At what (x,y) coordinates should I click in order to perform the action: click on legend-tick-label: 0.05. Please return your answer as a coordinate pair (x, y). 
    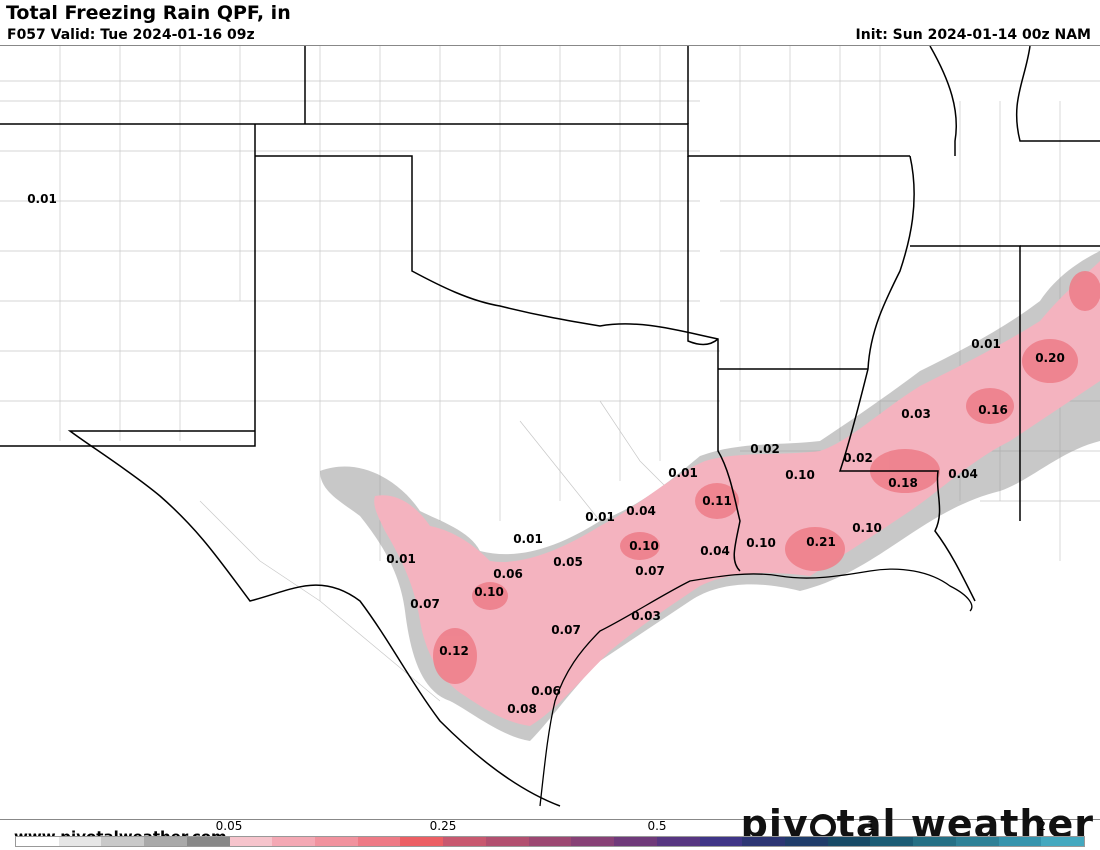
    Looking at the image, I should click on (229, 826).